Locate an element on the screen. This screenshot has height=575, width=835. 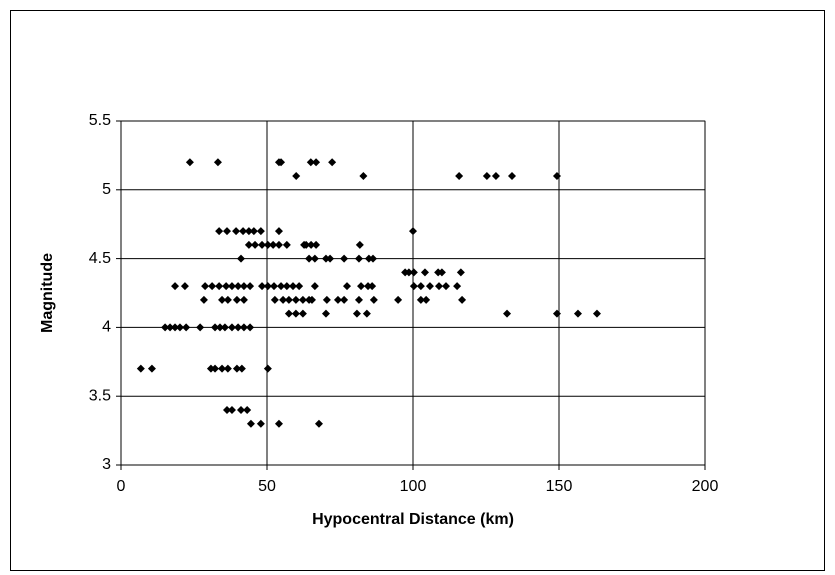
y-tick-label: 5 is located at coordinates (106, 189).